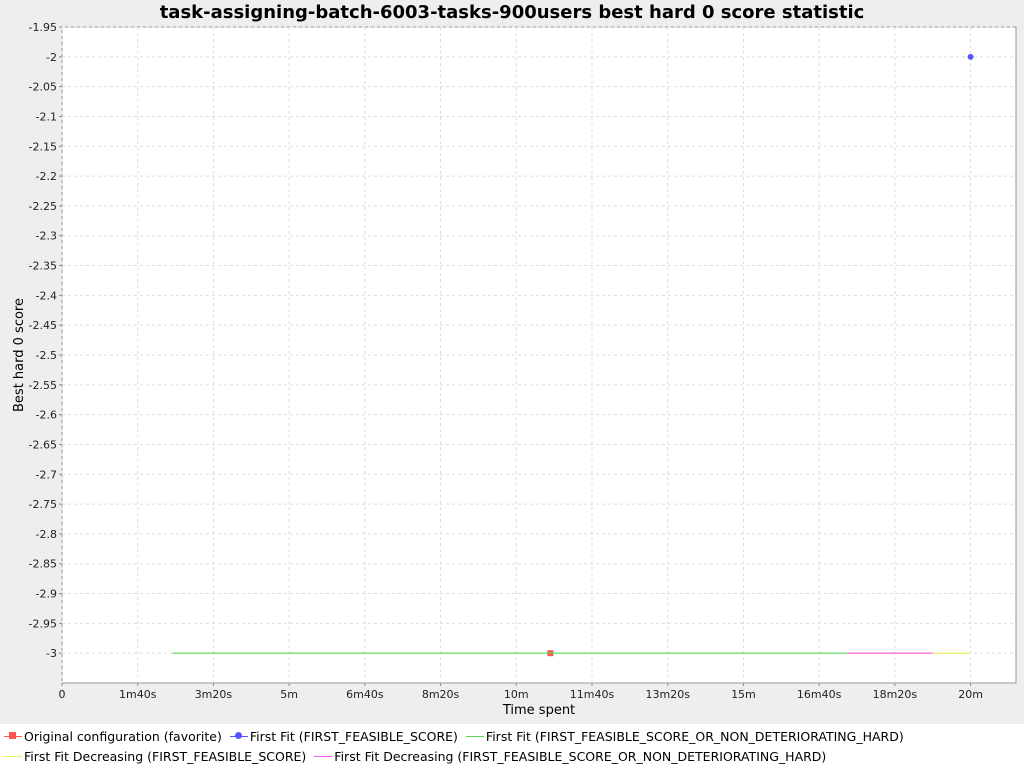 The image size is (1024, 768). Describe the element at coordinates (43, 266) in the screenshot. I see `y-tick-label: -2.35` at that location.